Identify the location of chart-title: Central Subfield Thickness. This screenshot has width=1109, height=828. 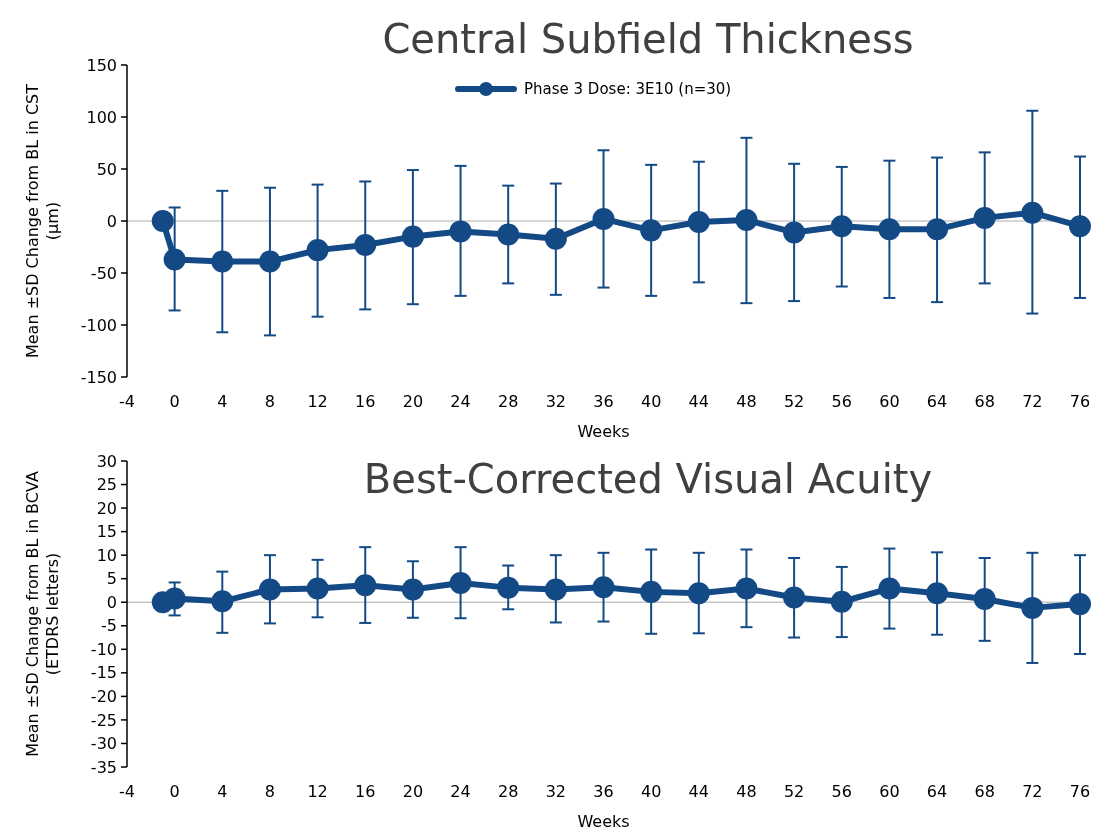
(648, 39).